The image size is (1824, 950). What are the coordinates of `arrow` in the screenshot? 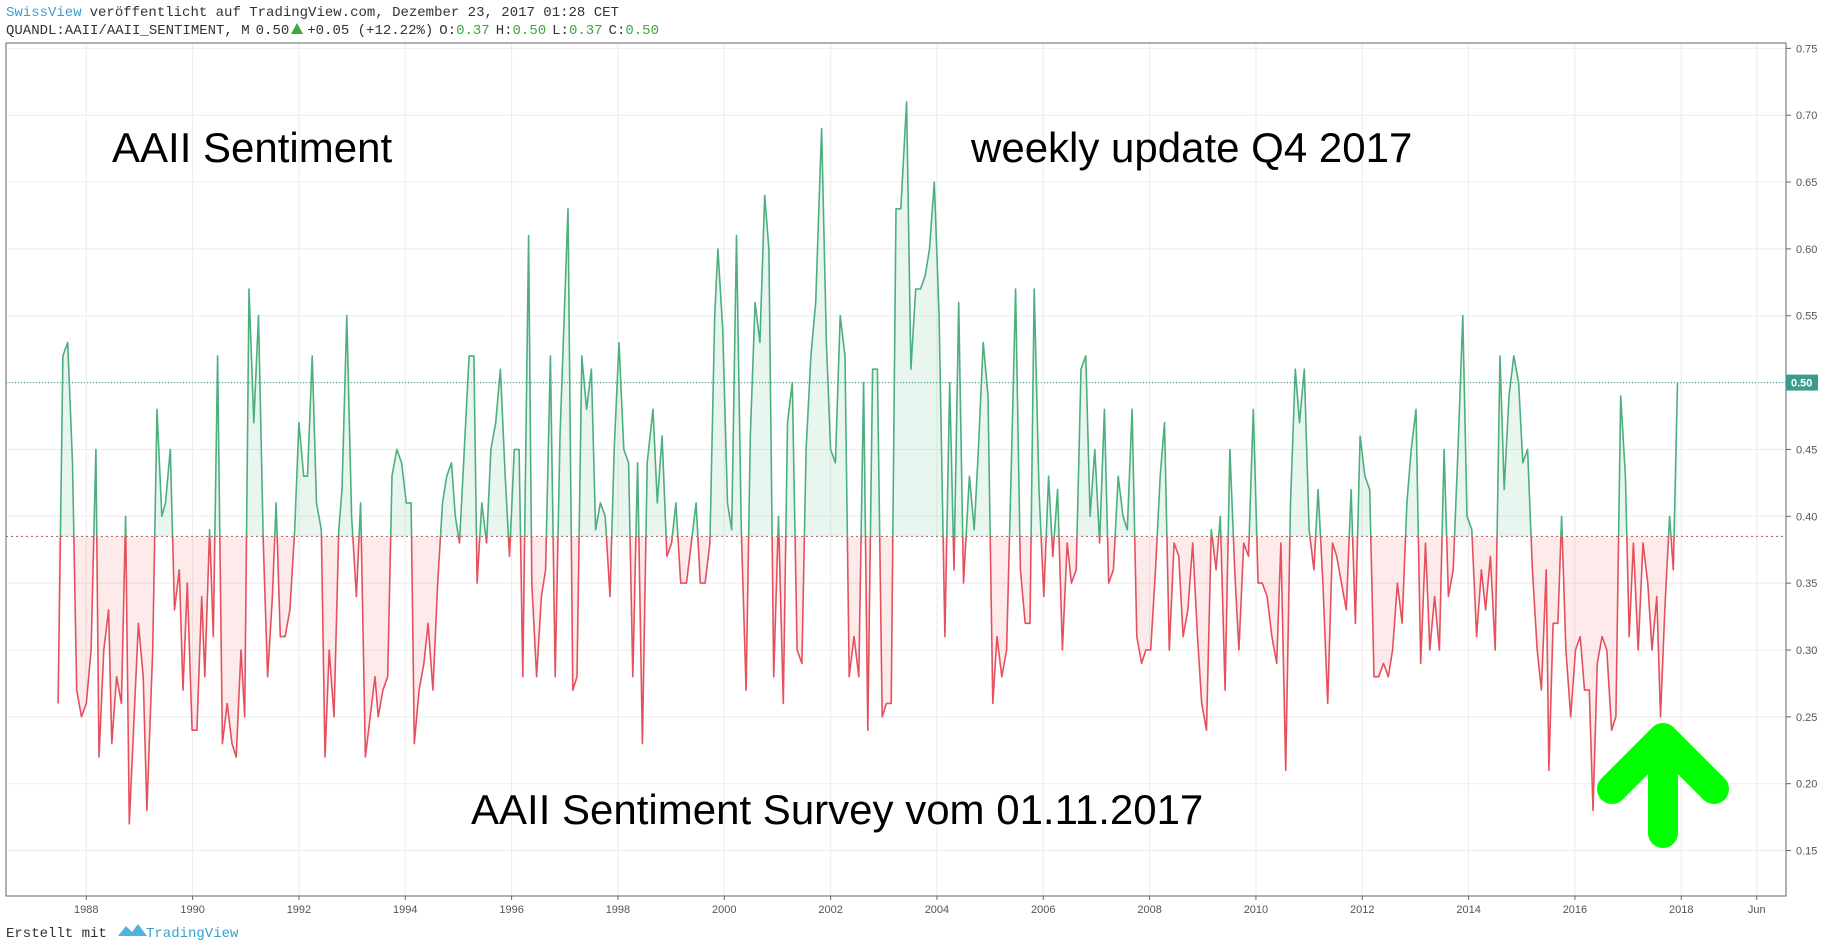 It's located at (1663, 785).